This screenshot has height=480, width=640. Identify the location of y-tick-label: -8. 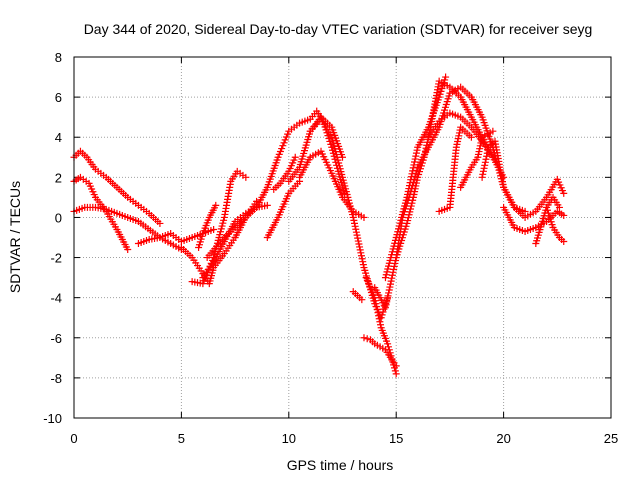
(56, 378).